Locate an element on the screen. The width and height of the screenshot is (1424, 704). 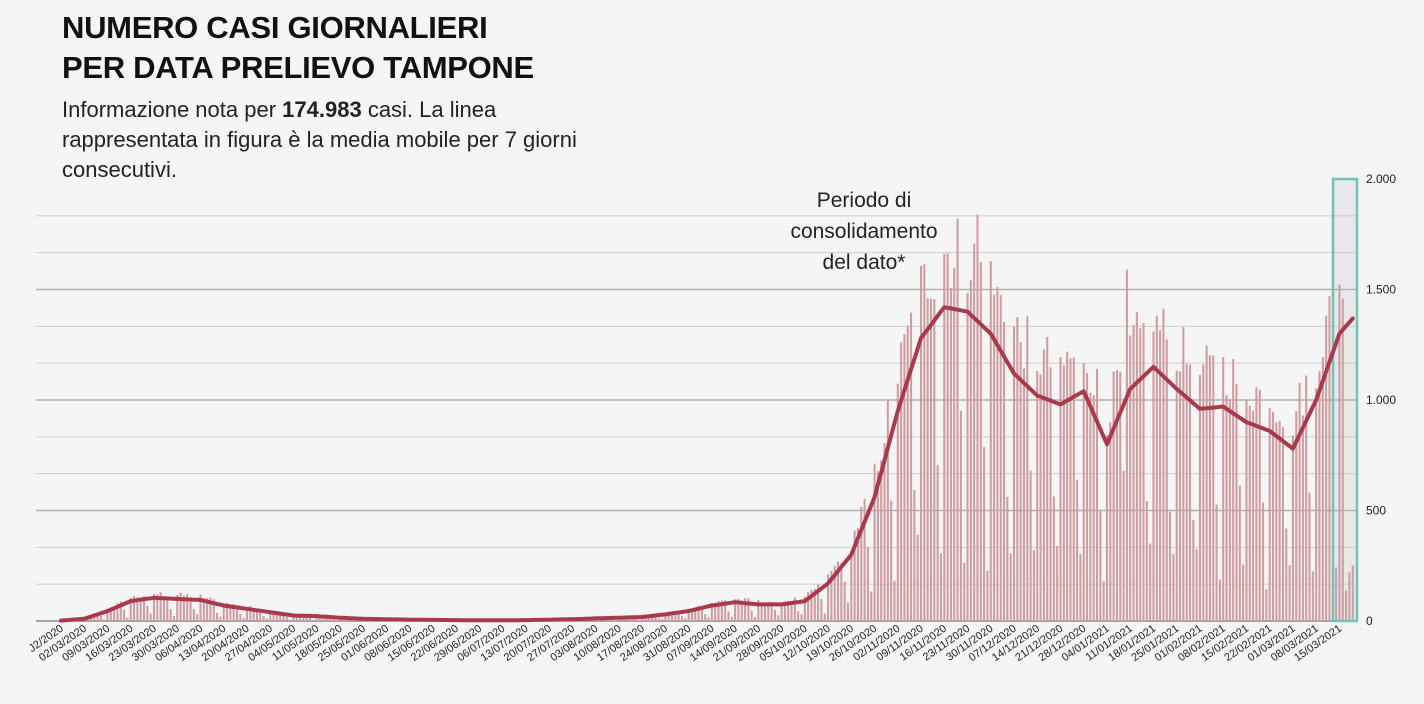
consolidation-period-box is located at coordinates (1345, 400).